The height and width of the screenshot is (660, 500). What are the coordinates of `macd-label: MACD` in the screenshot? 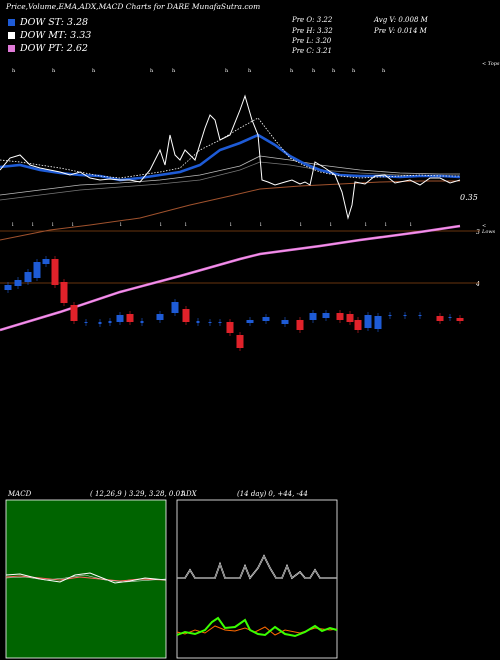 It's located at (20, 494).